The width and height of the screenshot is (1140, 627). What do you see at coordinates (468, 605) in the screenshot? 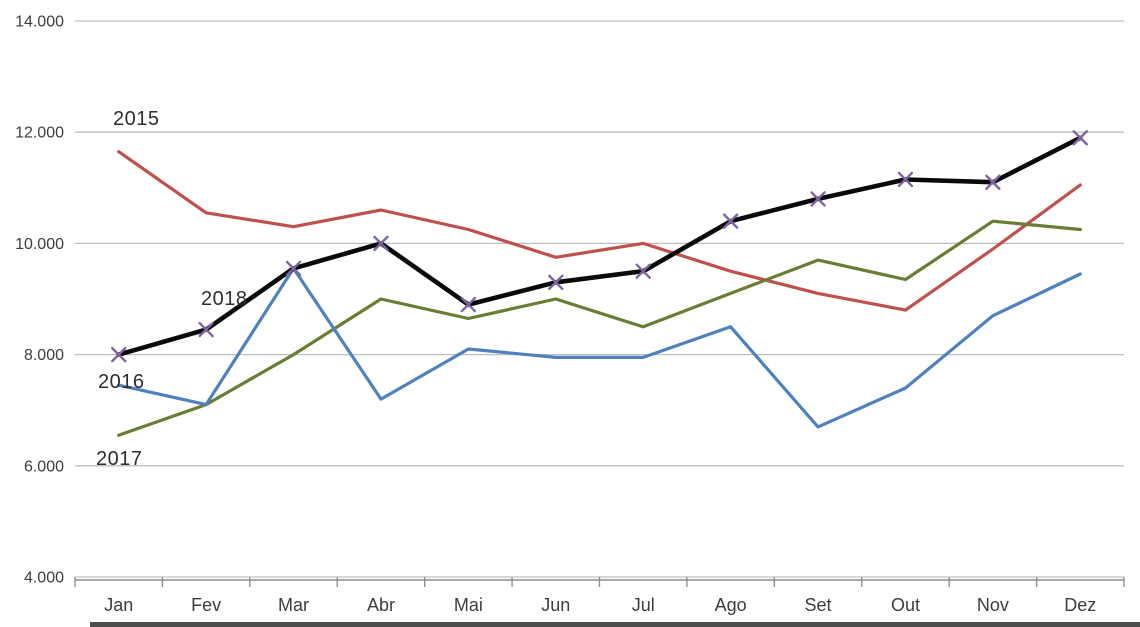
I see `x-axis-label: Mai` at bounding box center [468, 605].